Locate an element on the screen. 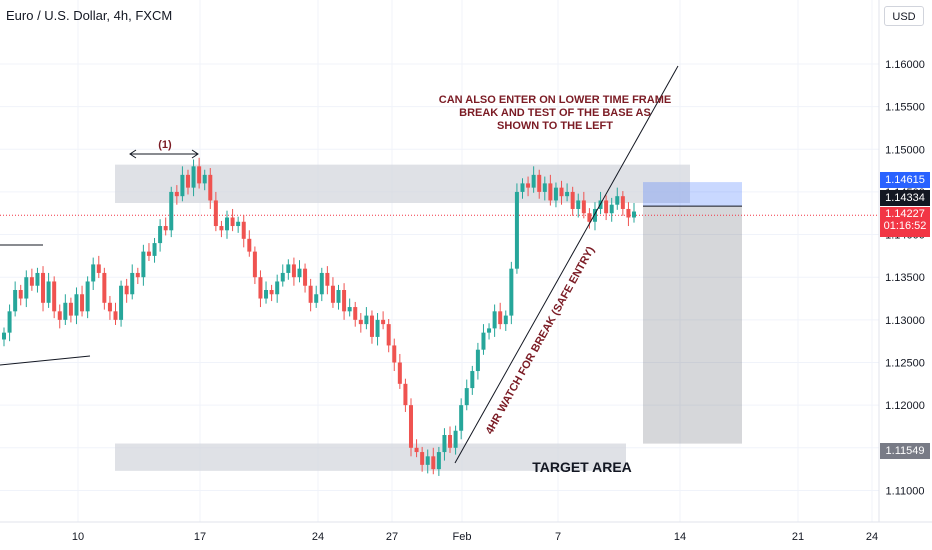 This screenshot has width=932, height=550. trend-line-left is located at coordinates (45, 360).